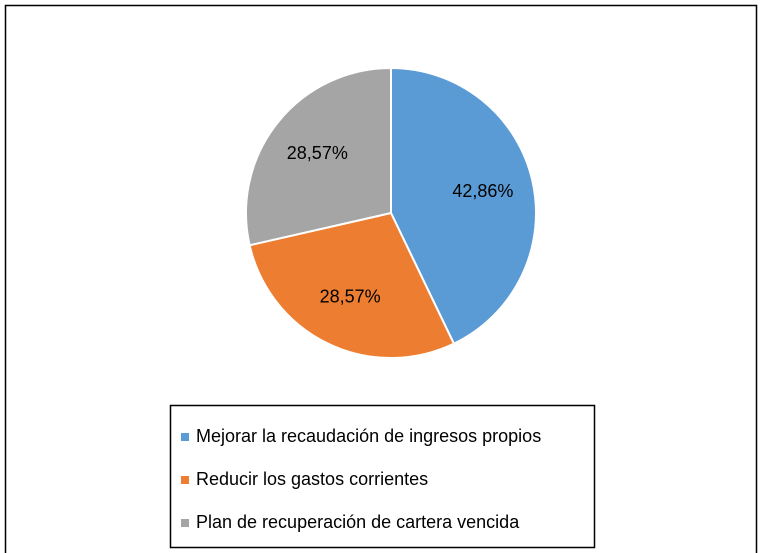  I want to click on legend-box, so click(382, 476).